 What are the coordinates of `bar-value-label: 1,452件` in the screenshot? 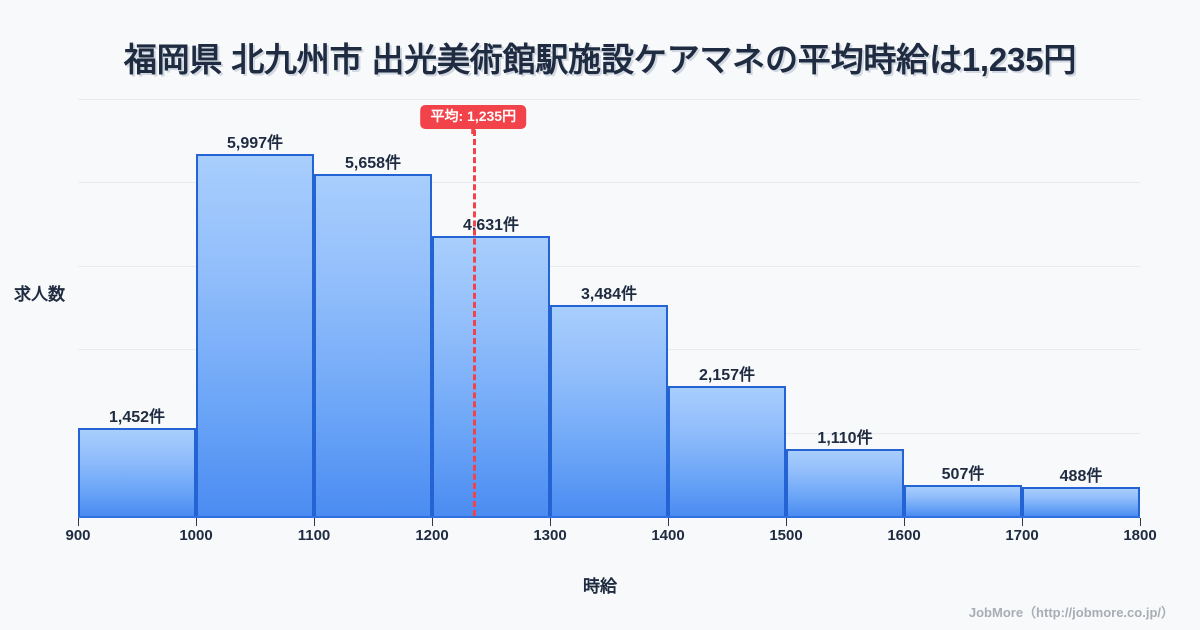 It's located at (137, 418).